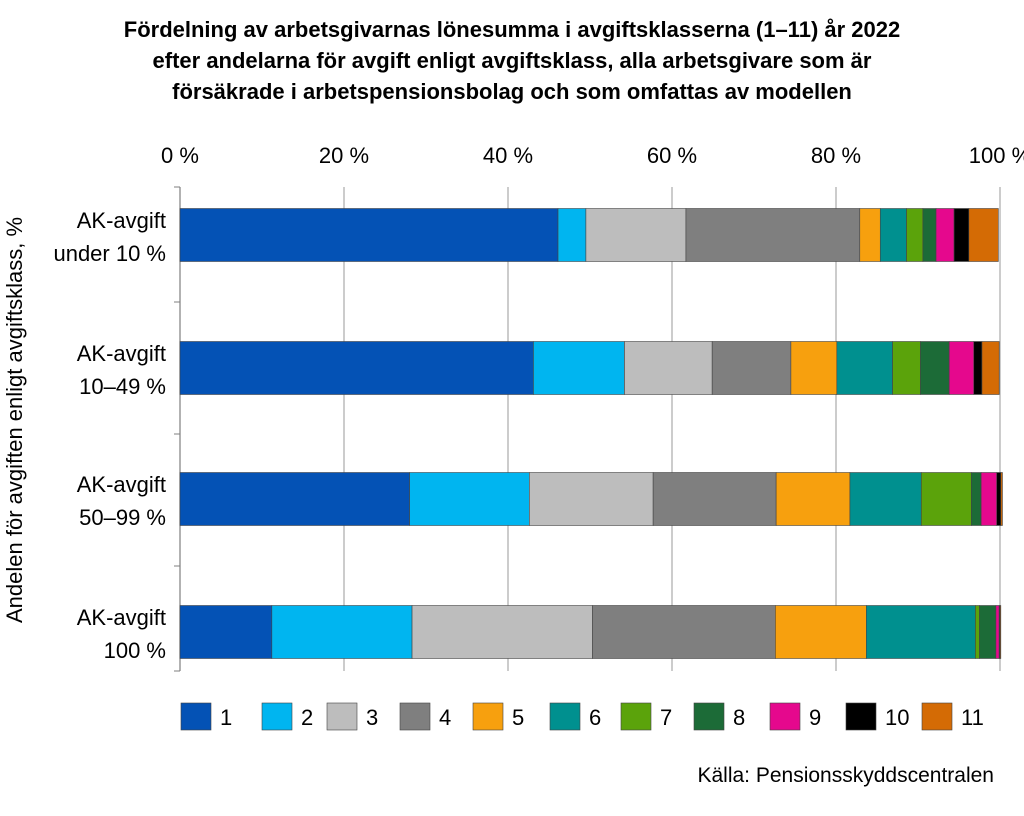 The image size is (1024, 816). I want to click on legend-label: 2, so click(307, 717).